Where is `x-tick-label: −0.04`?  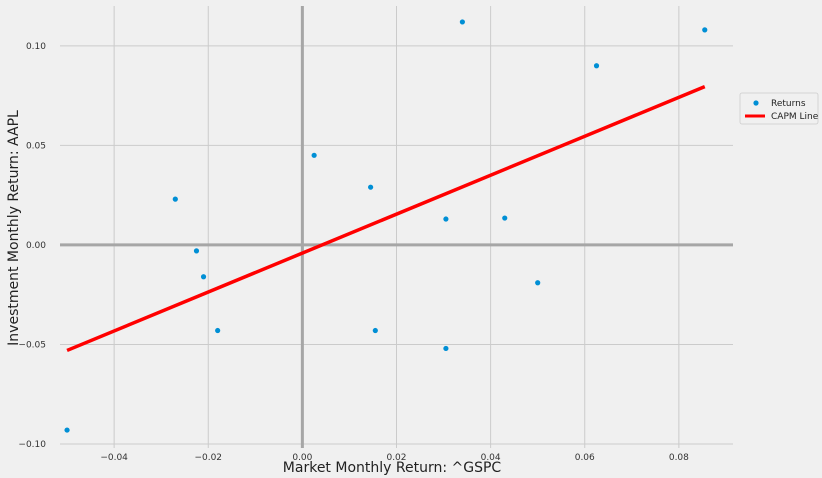
x-tick-label: −0.04 is located at coordinates (114, 458).